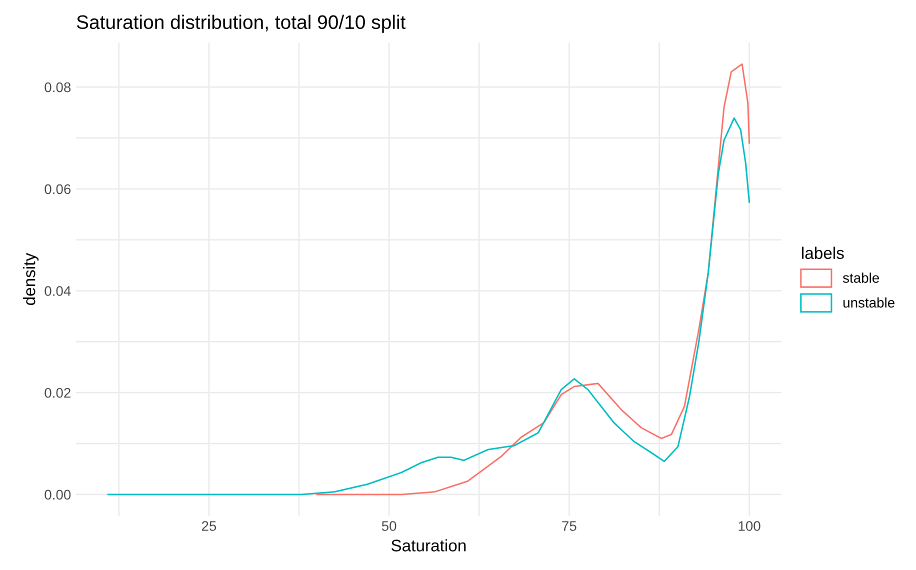 The height and width of the screenshot is (570, 916). I want to click on x-tick-label: 25, so click(209, 526).